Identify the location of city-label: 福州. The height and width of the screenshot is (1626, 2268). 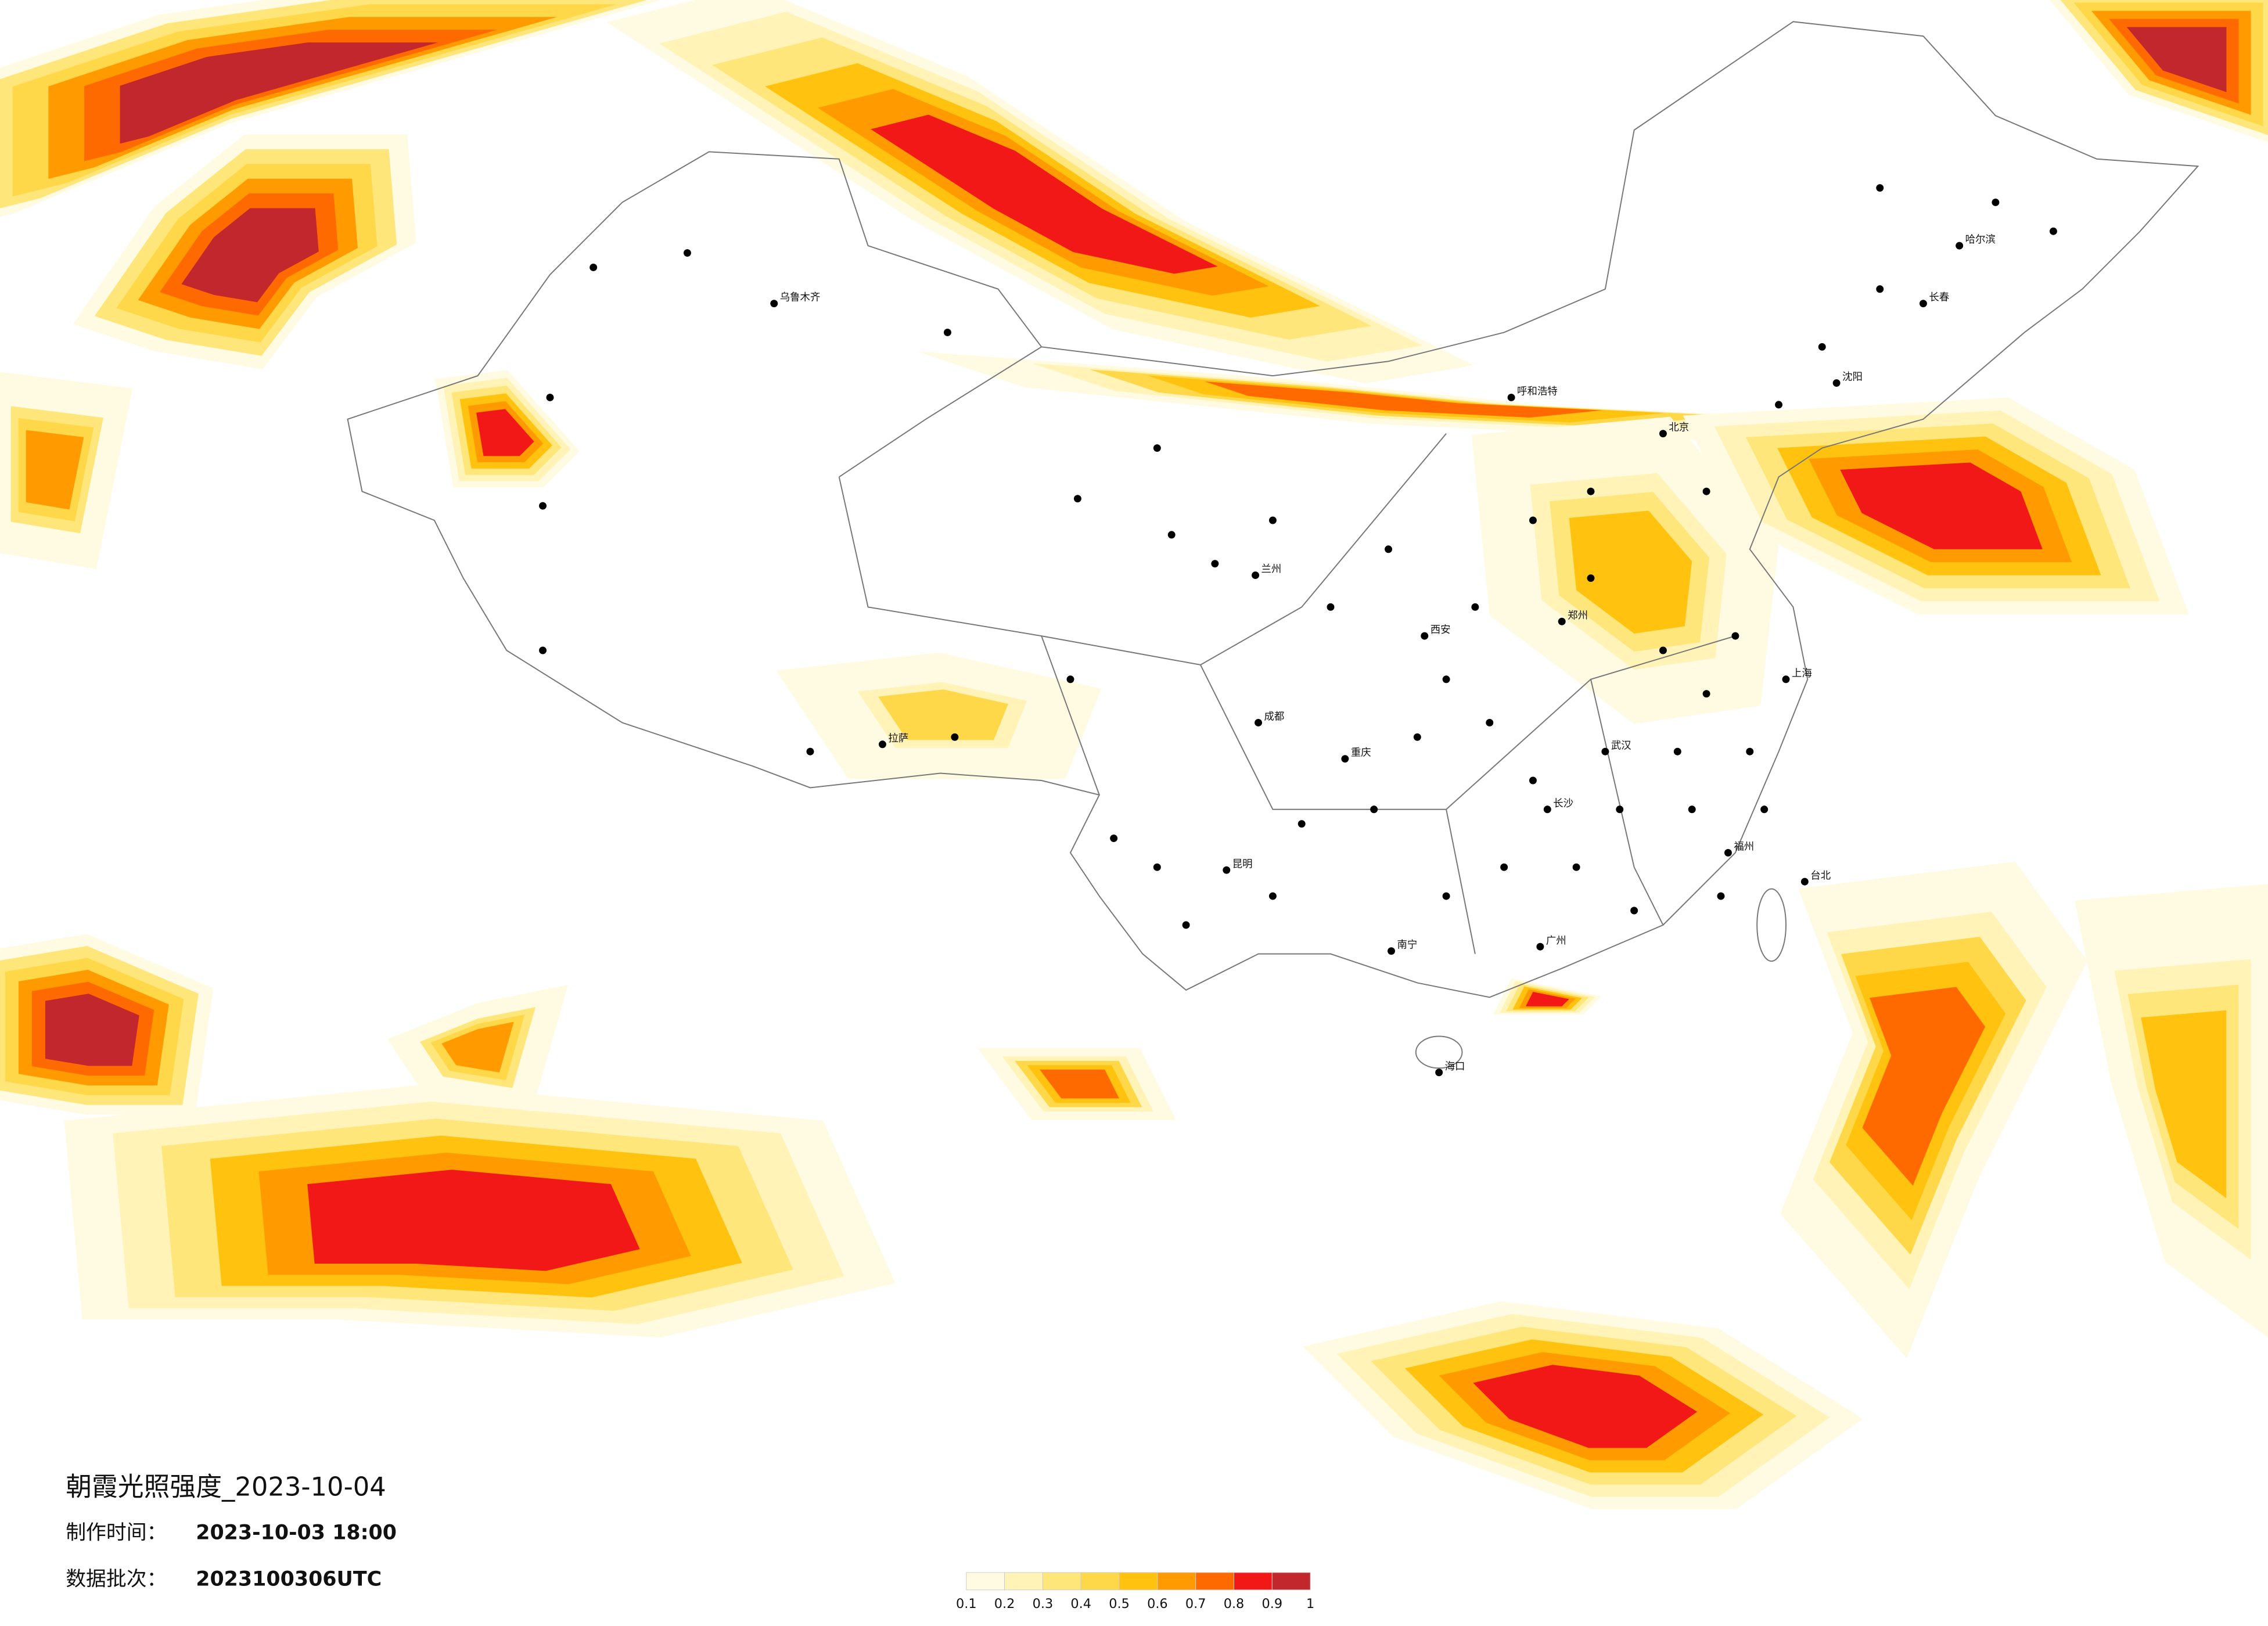
(1744, 847).